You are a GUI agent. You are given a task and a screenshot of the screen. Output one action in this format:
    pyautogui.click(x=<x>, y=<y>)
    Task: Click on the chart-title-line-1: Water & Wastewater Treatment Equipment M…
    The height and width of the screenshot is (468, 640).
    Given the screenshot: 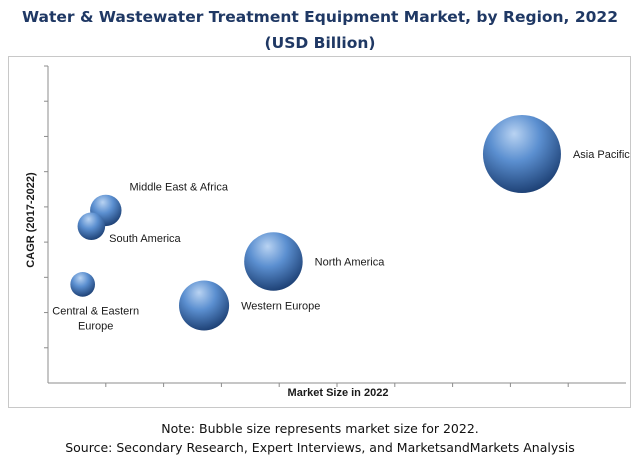 What is the action you would take?
    pyautogui.click(x=320, y=17)
    